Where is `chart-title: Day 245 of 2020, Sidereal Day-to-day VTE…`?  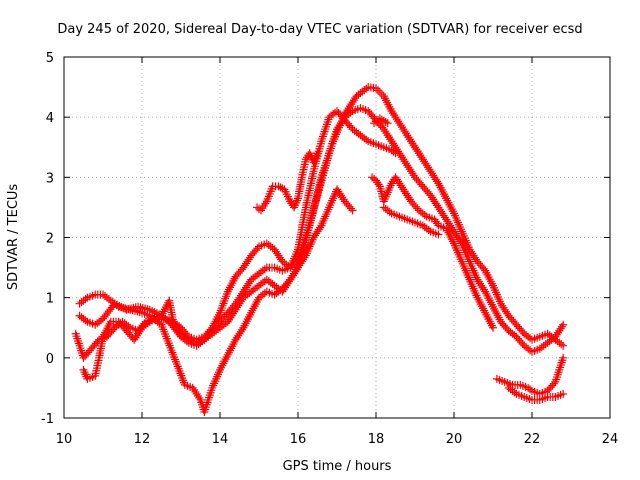 chart-title: Day 245 of 2020, Sidereal Day-to-day VTE… is located at coordinates (319, 29).